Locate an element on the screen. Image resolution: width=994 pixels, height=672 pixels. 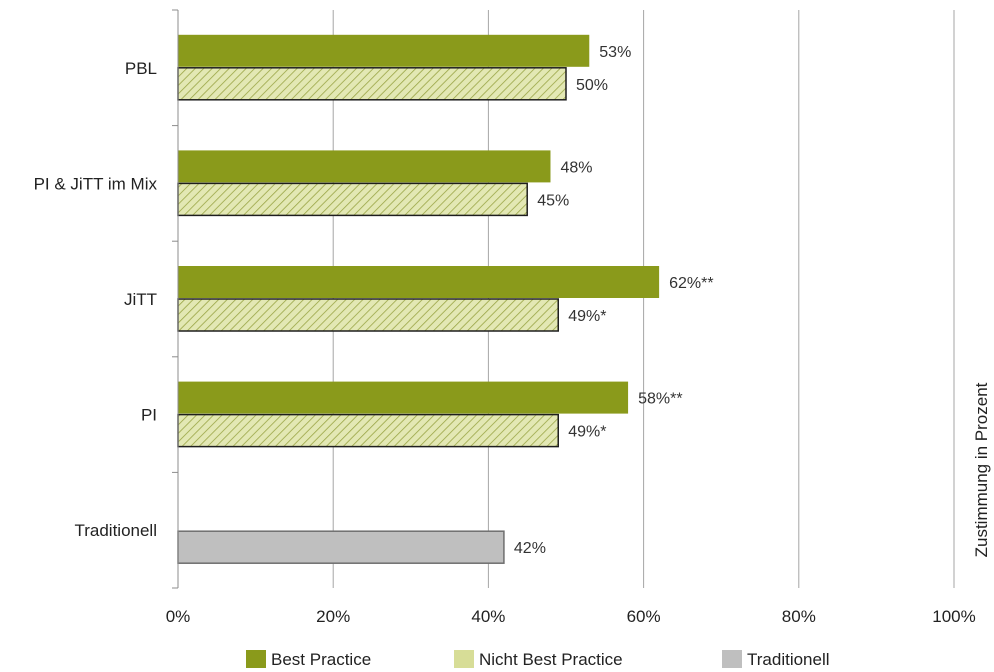
x-tick-label: 20% is located at coordinates (333, 616).